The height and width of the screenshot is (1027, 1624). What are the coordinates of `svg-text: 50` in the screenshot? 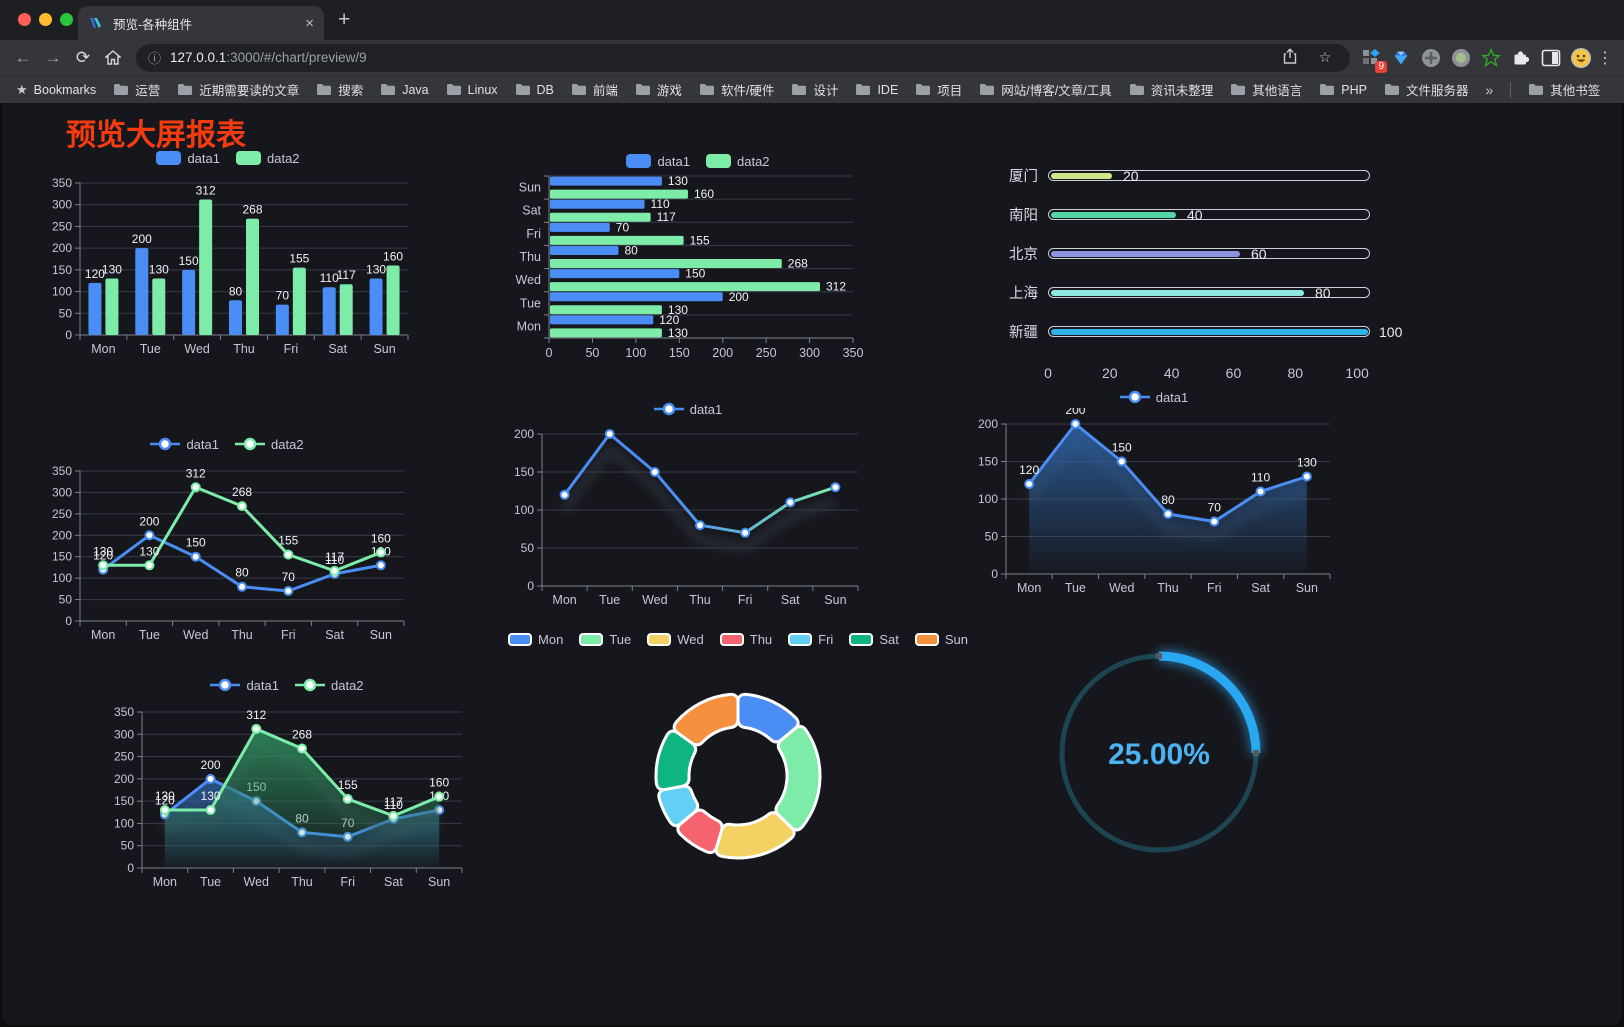 It's located at (66, 600).